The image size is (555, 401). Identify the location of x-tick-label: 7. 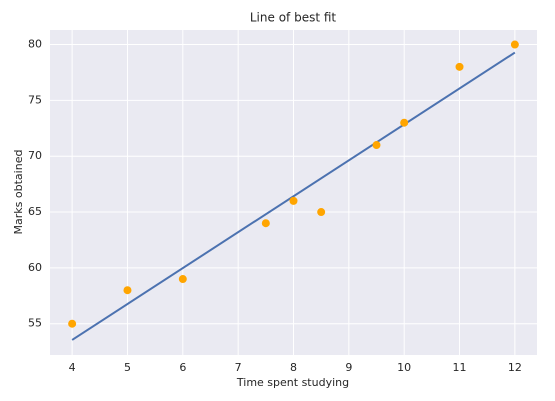
(238, 367).